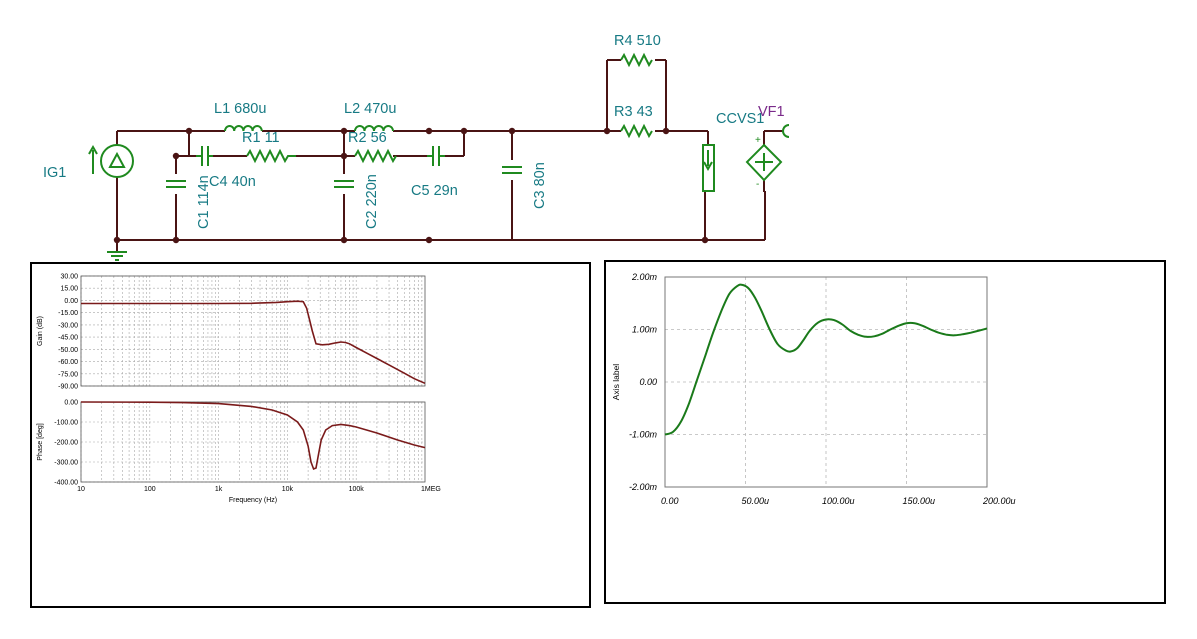 The height and width of the screenshot is (639, 1197). Describe the element at coordinates (826, 359) in the screenshot. I see `transient-series-line` at that location.